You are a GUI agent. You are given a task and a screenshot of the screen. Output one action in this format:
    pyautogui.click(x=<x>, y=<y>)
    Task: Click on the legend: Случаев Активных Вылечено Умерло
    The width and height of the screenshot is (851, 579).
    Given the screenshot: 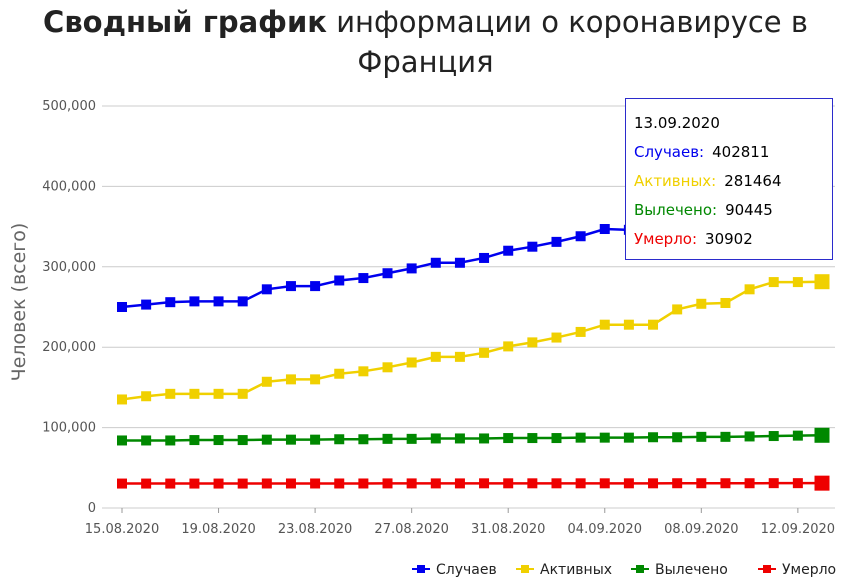 What is the action you would take?
    pyautogui.click(x=624, y=570)
    